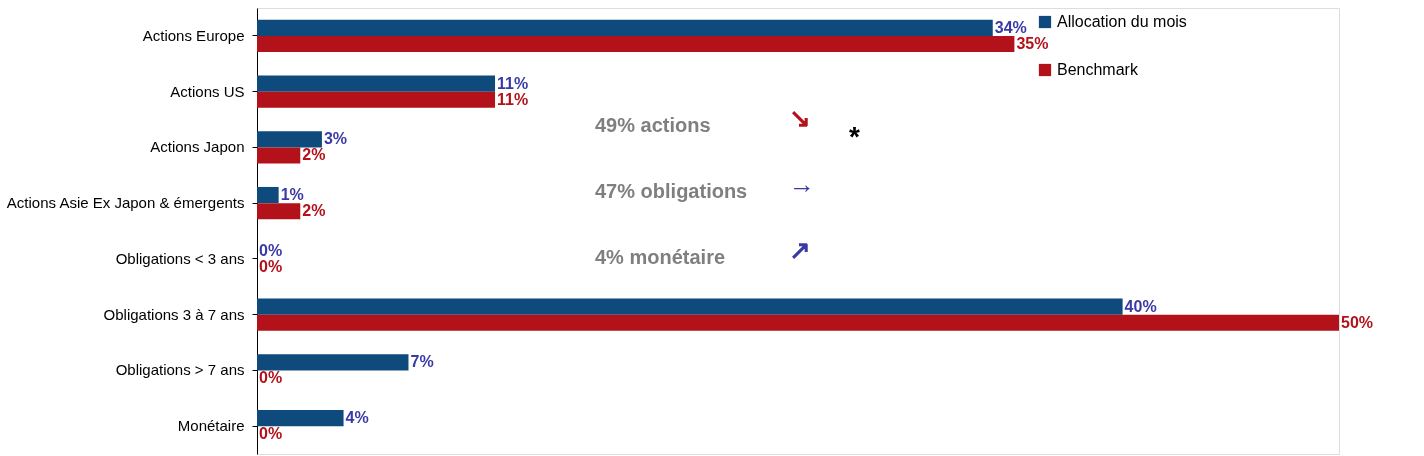  I want to click on data-label: 1%, so click(292, 195).